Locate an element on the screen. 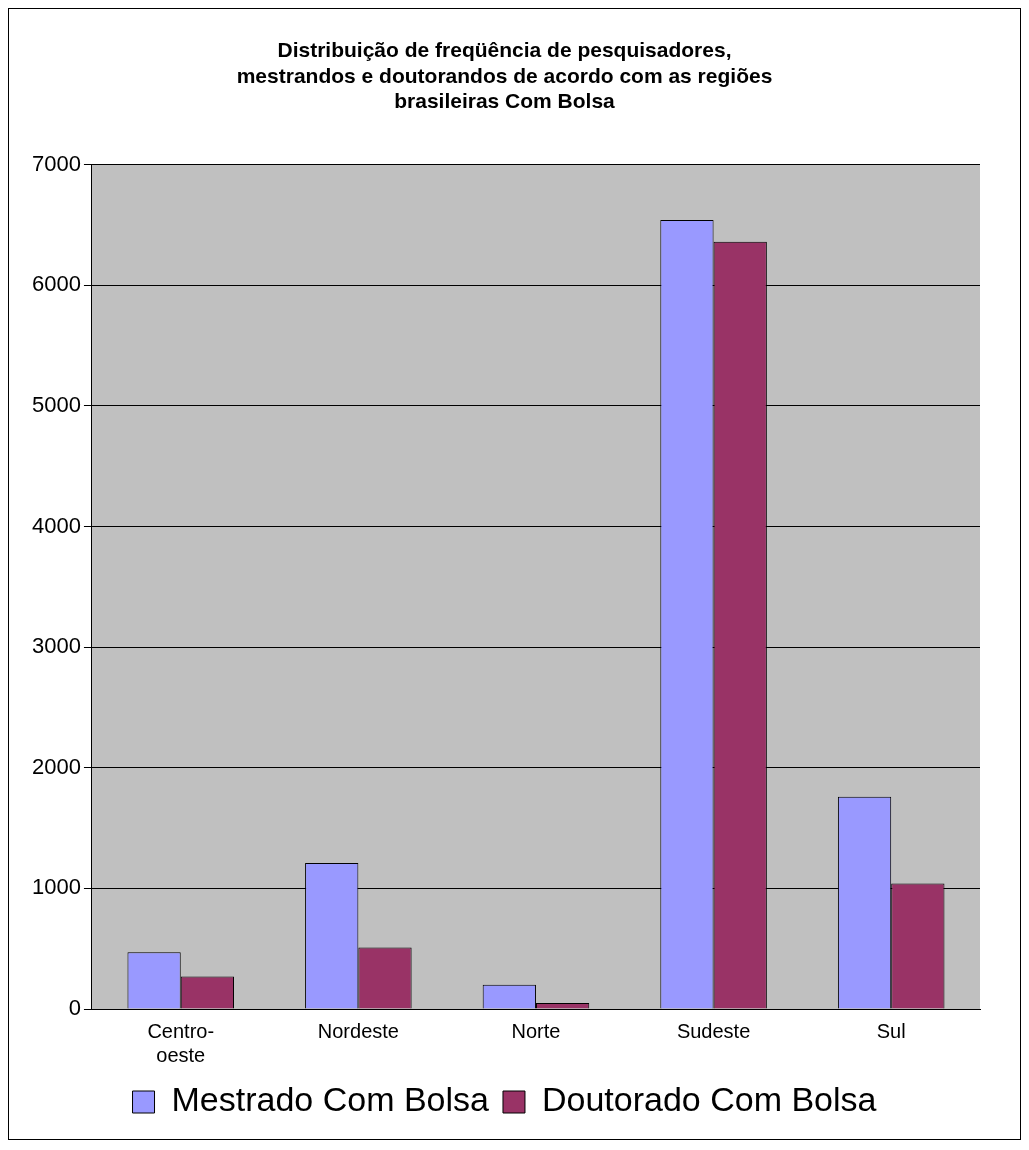  chart-title: Distribuição de freqüência de pesquisadores, mestrandos e doutorandos de acordo com as regiões brasileiras Com Bolsa is located at coordinates (504, 75).